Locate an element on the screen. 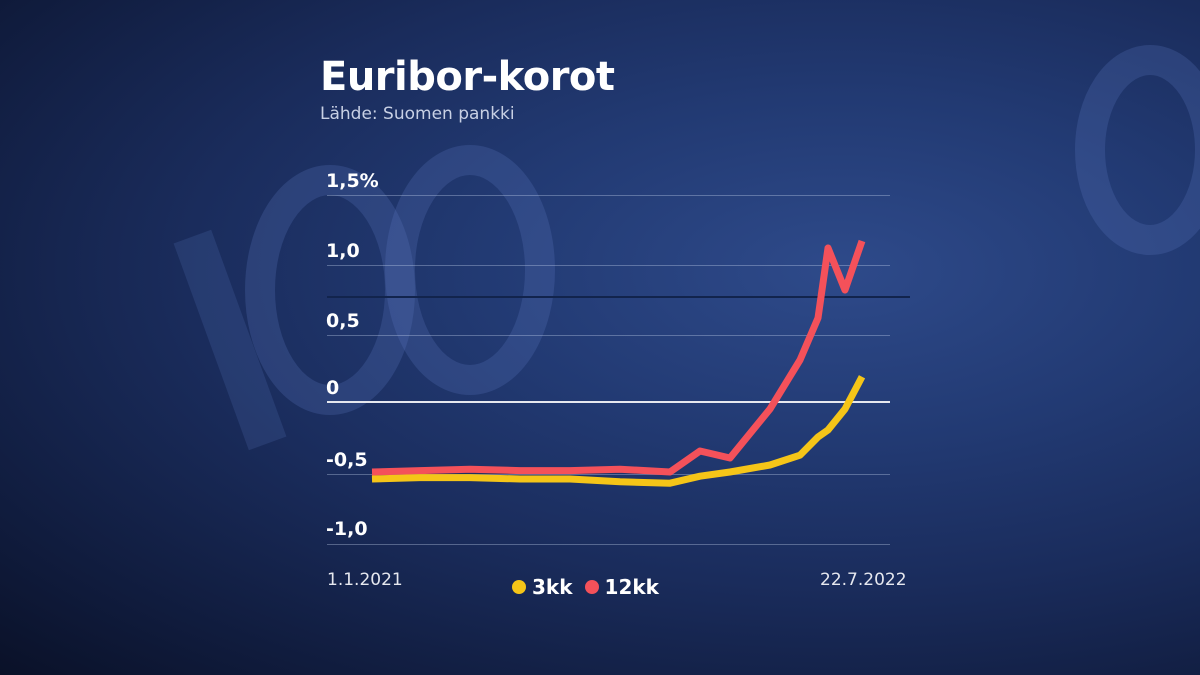 The width and height of the screenshot is (1200, 675). y-tick-label: 1,0 is located at coordinates (343, 251).